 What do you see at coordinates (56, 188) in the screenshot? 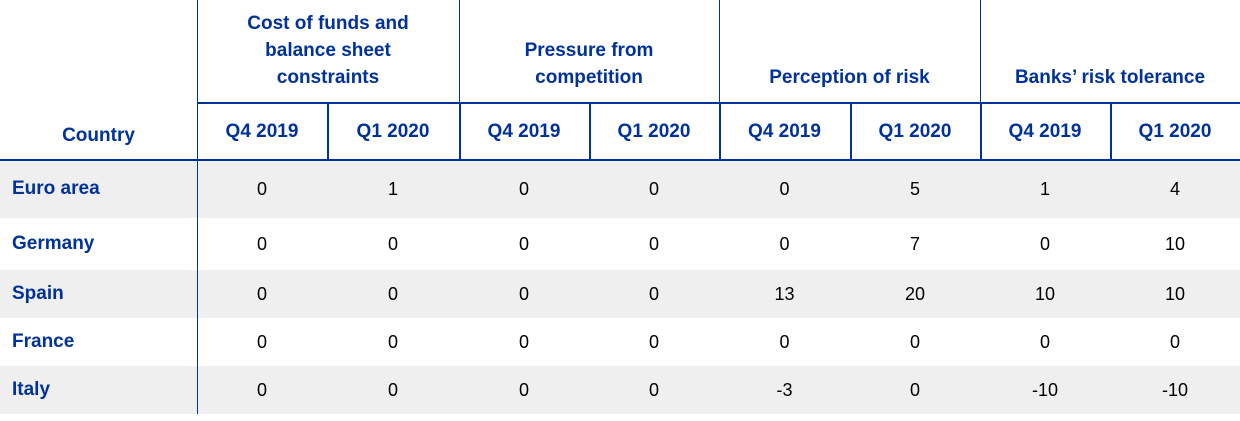
I see `country-name: Euro area` at bounding box center [56, 188].